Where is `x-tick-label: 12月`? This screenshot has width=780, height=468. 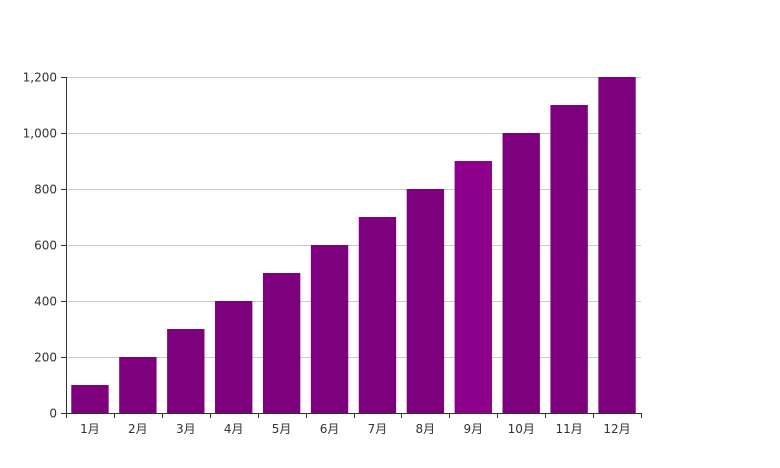 x-tick-label: 12月 is located at coordinates (616, 429).